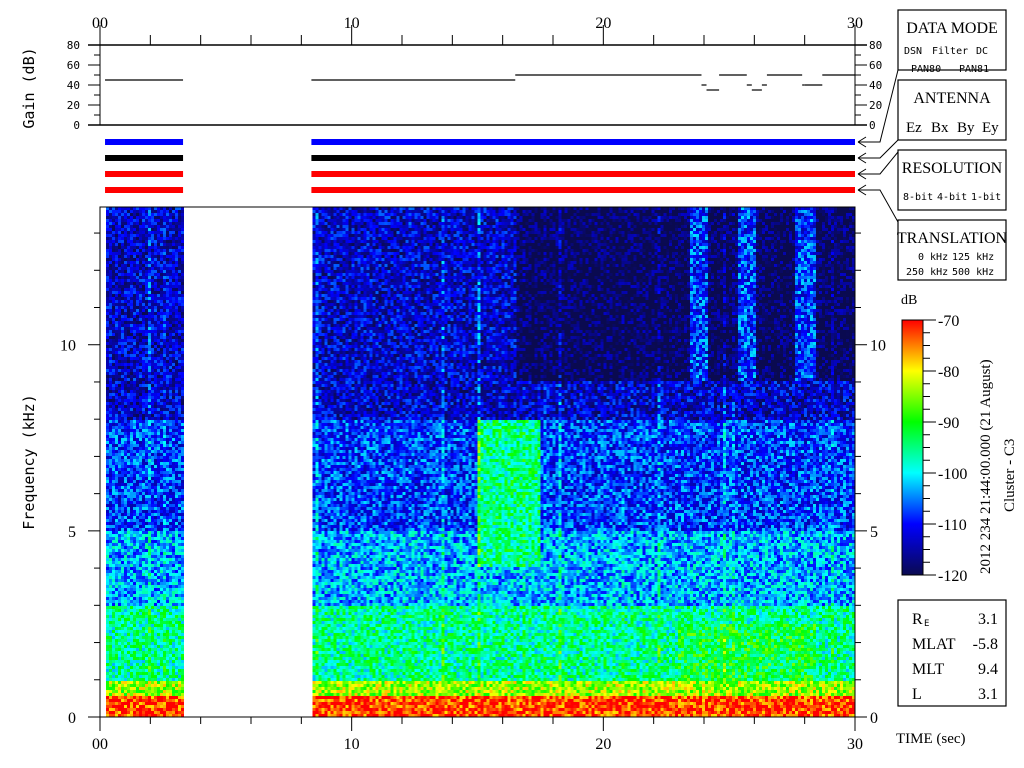  Describe the element at coordinates (72, 718) in the screenshot. I see `freq-tick-label: 0` at that location.